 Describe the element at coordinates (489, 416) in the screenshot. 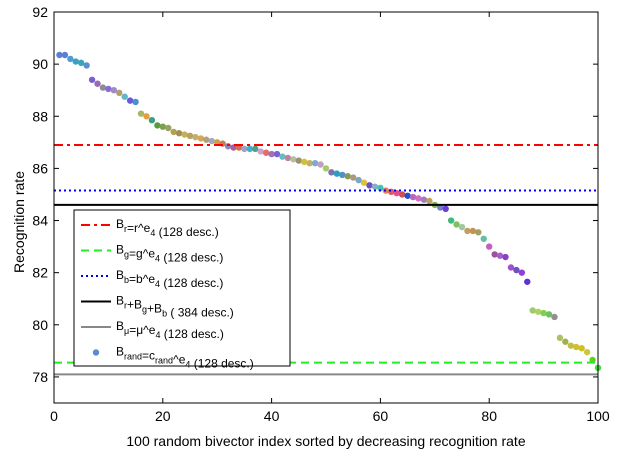

I see `x-tick-label-80: 80` at that location.